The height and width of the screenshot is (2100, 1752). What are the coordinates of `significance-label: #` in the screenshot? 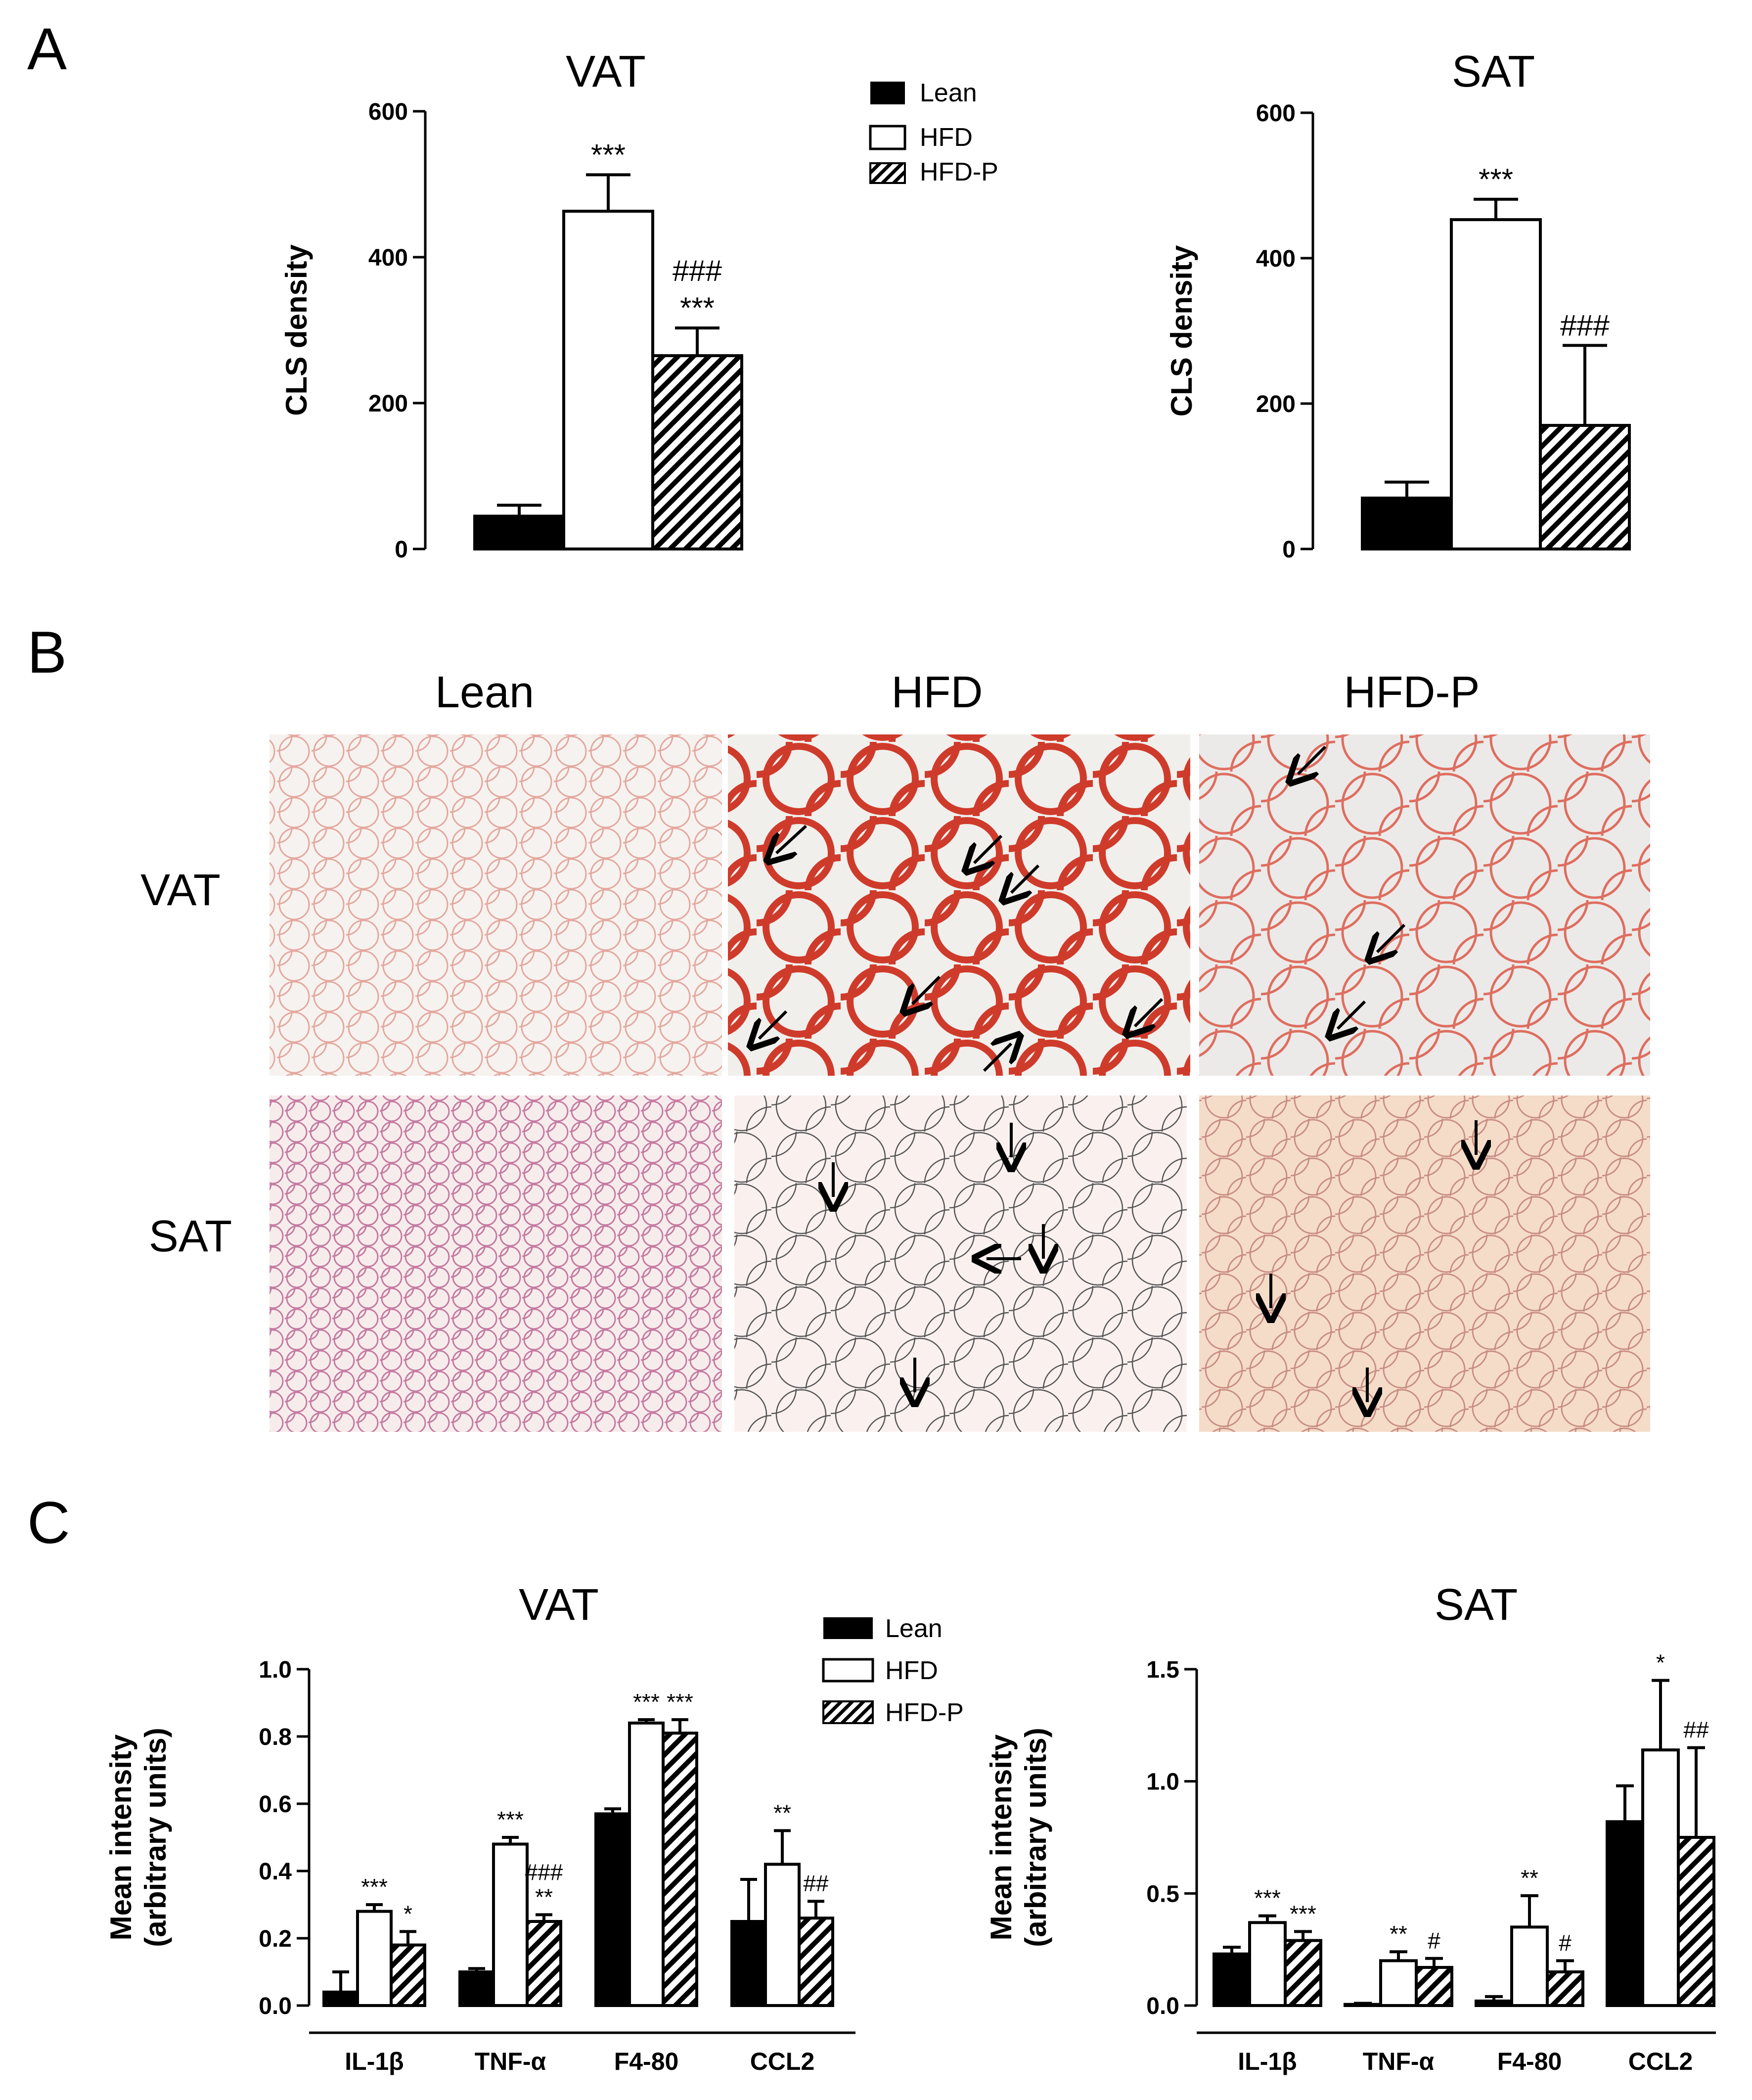 It's located at (1434, 1941).